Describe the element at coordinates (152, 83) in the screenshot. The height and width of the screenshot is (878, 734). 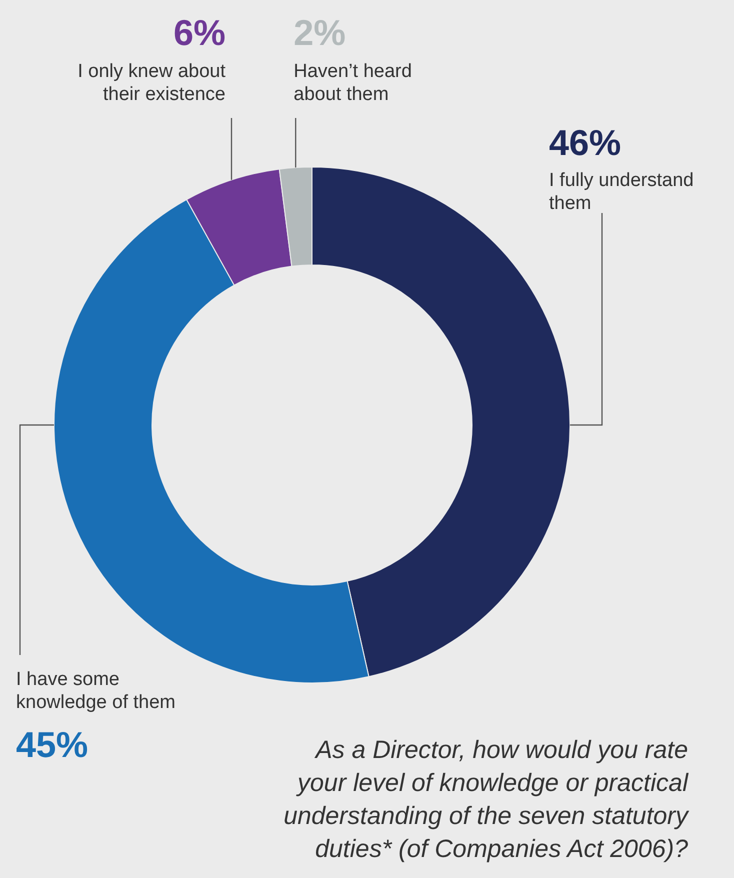
I see `slice-label: I only knew about their existence` at that location.